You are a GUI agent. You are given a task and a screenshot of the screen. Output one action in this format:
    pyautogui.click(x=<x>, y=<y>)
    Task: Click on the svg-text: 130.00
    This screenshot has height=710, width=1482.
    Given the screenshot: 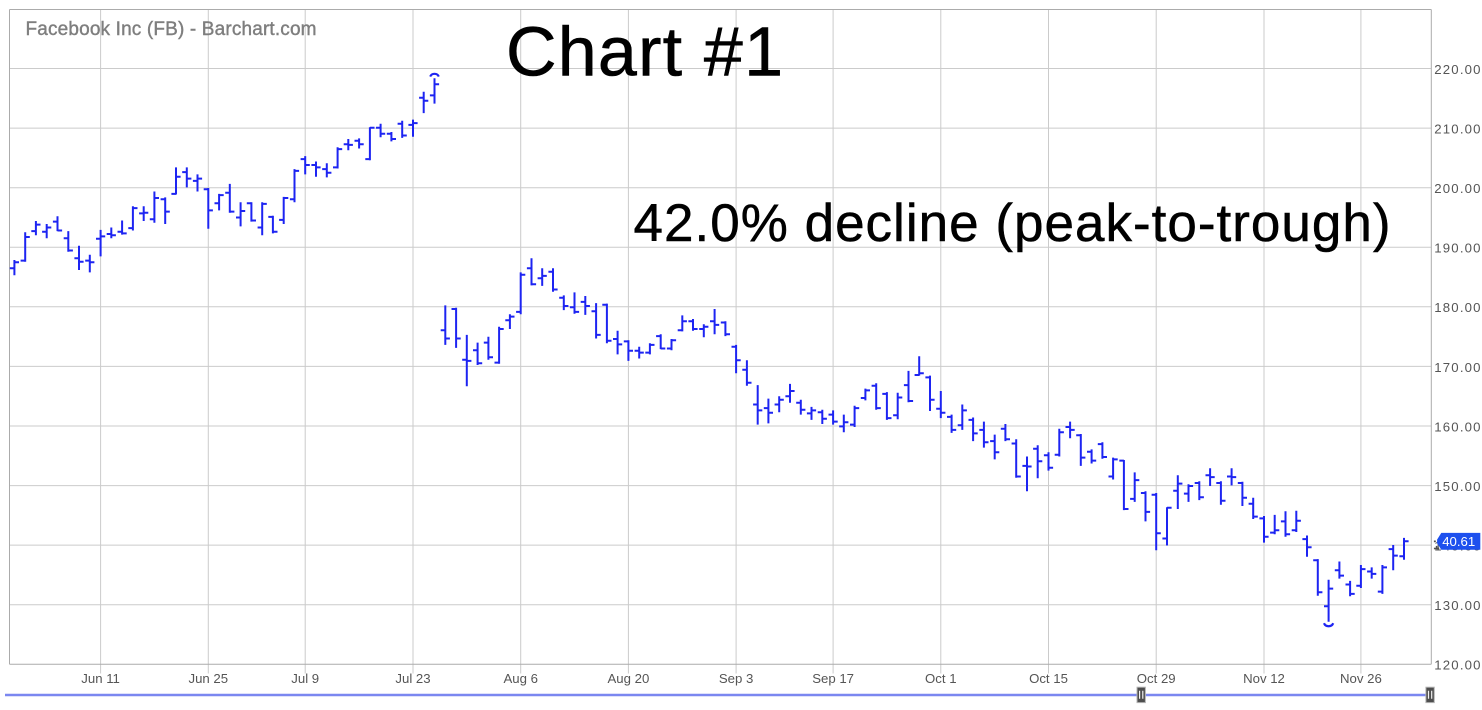 What is the action you would take?
    pyautogui.click(x=1457, y=605)
    